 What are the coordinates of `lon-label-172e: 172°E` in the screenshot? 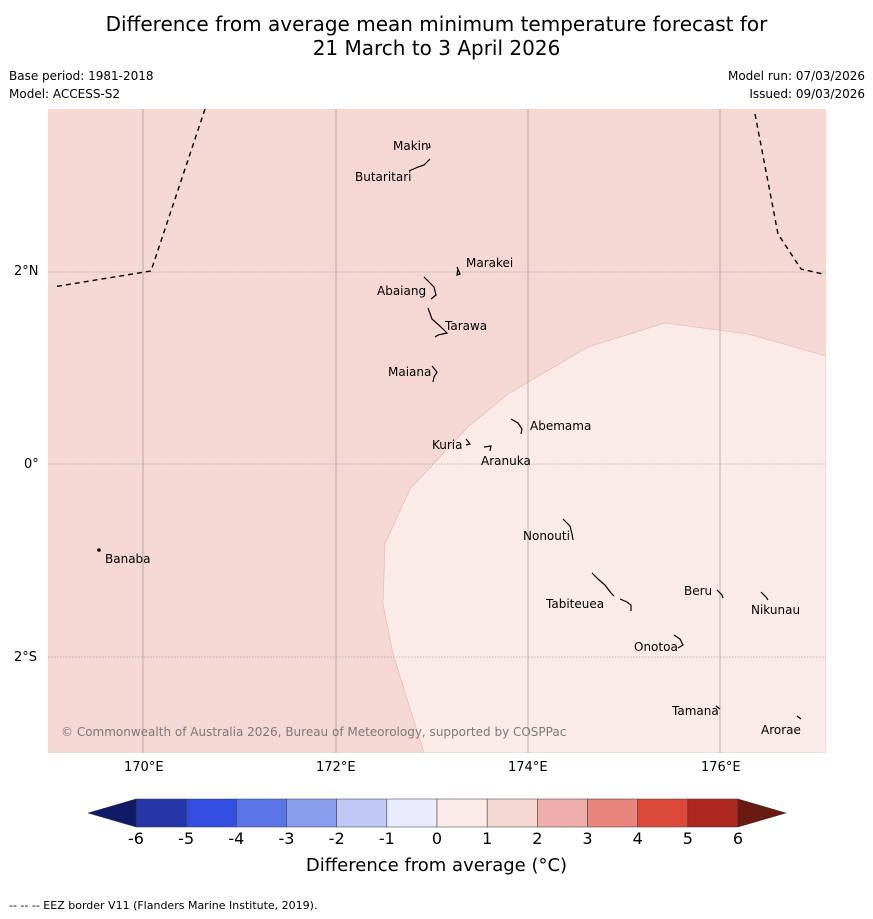 It's located at (336, 767).